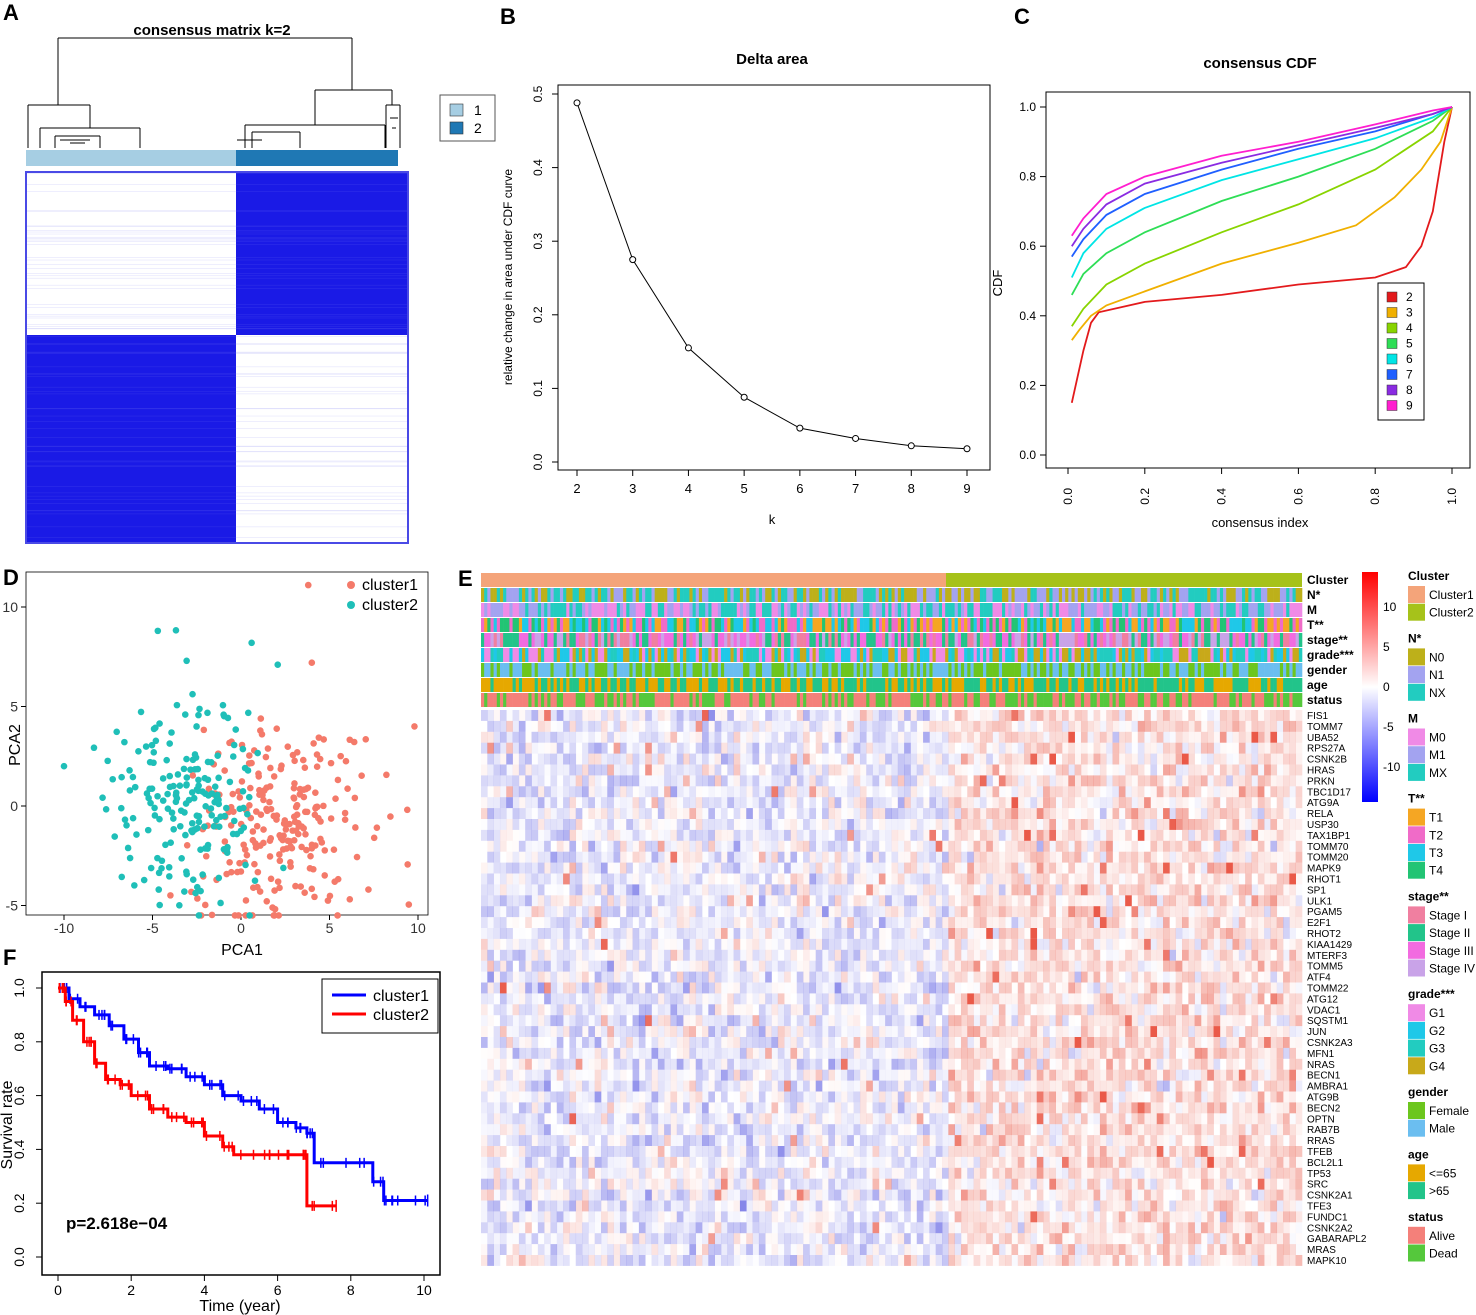 The image size is (1476, 1315). What do you see at coordinates (892, 670) in the screenshot?
I see `annotation-row` at bounding box center [892, 670].